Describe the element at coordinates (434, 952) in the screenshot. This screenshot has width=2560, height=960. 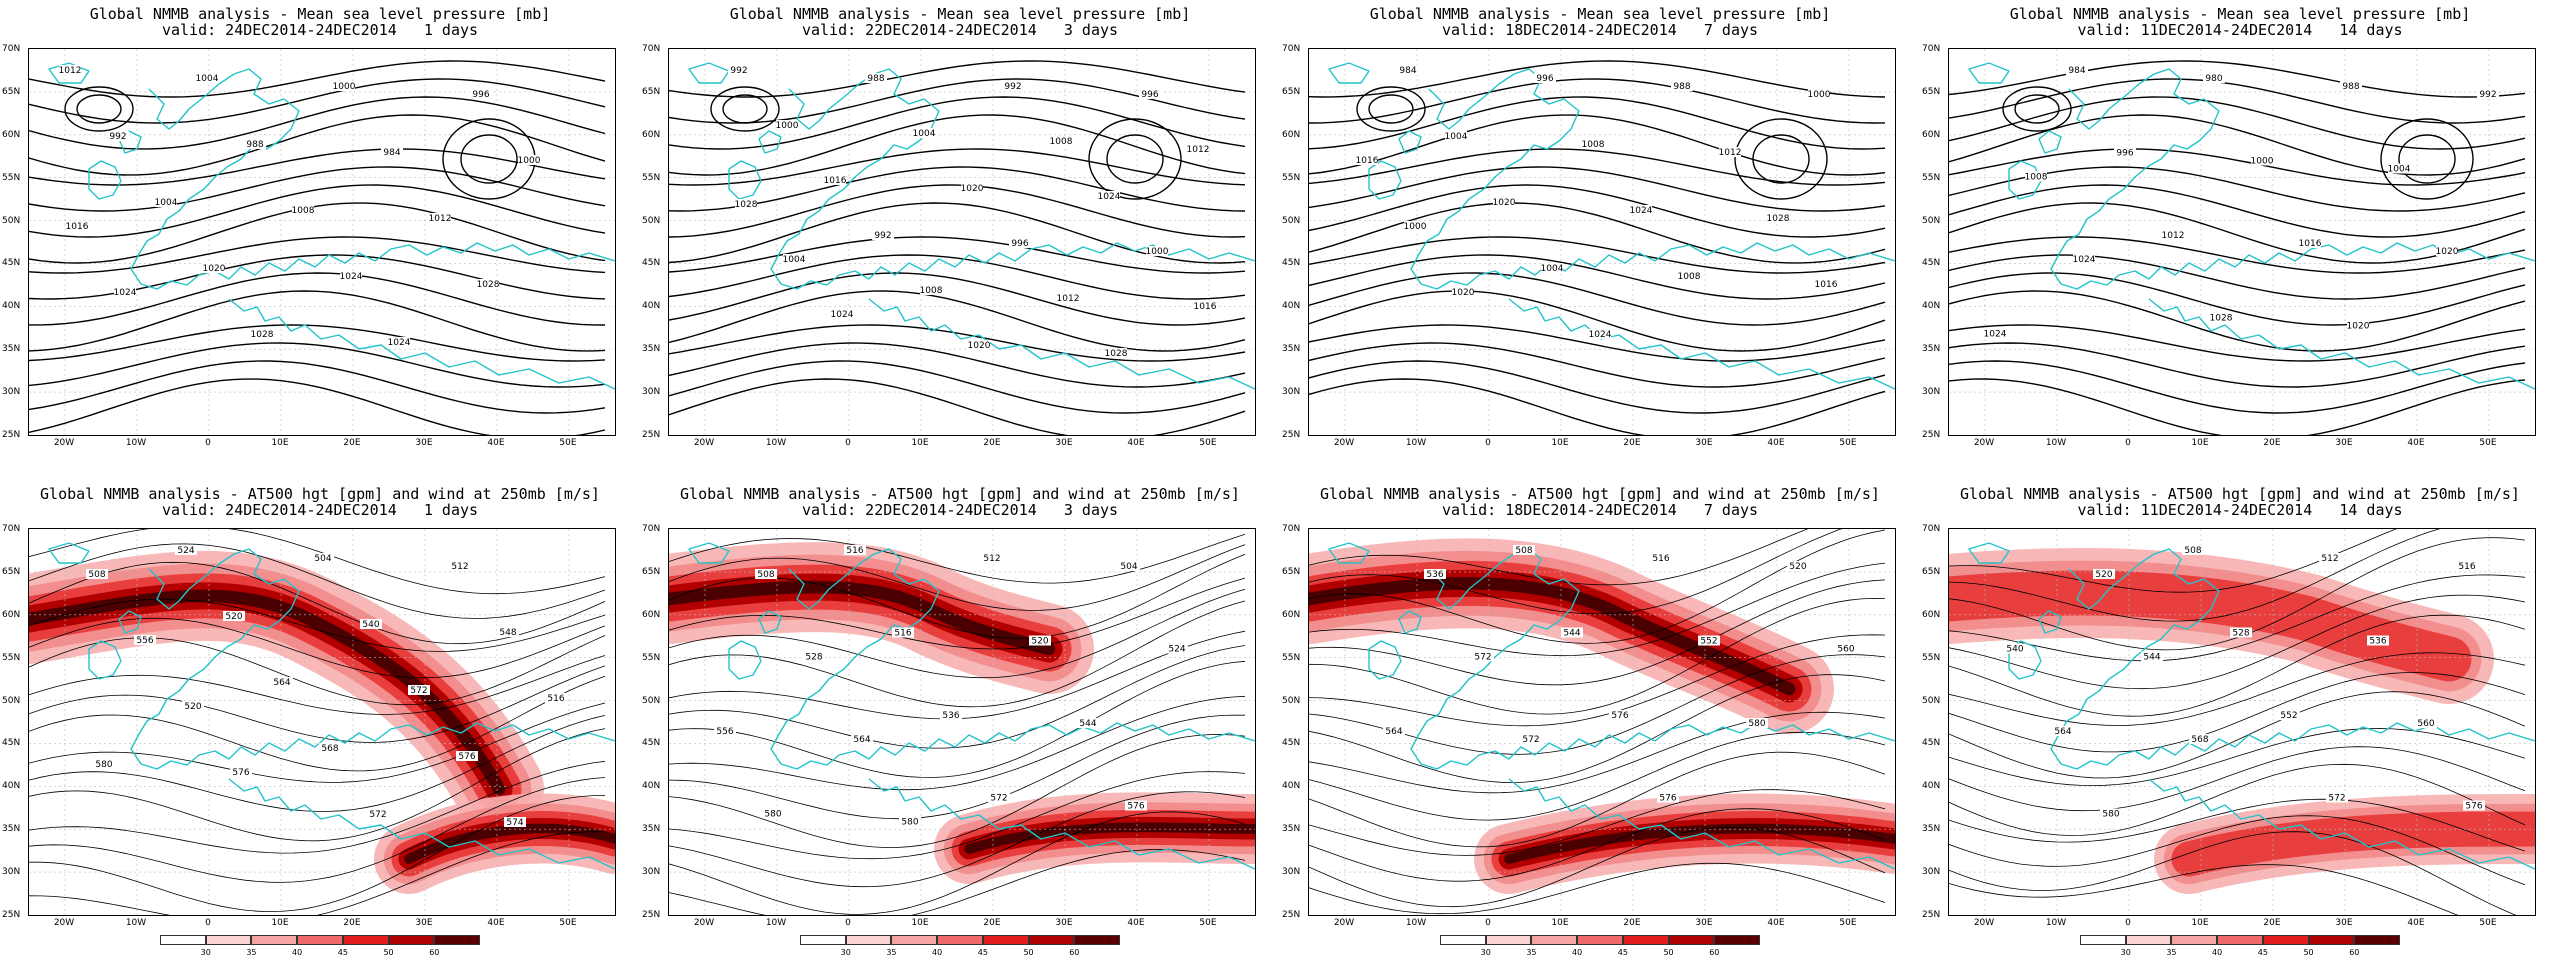
I see `colorbar-label: 60` at that location.